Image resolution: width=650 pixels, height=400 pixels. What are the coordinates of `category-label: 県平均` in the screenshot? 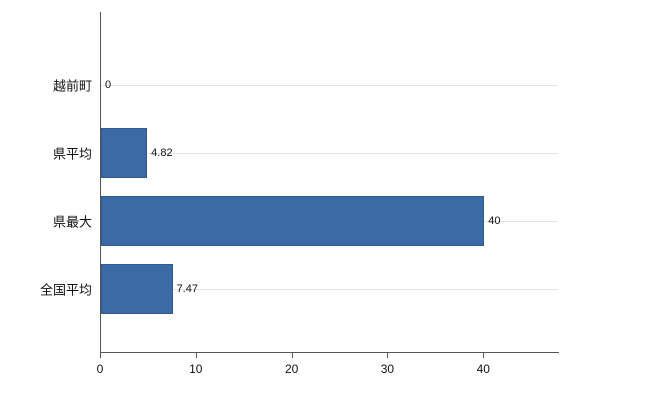 It's located at (72, 154).